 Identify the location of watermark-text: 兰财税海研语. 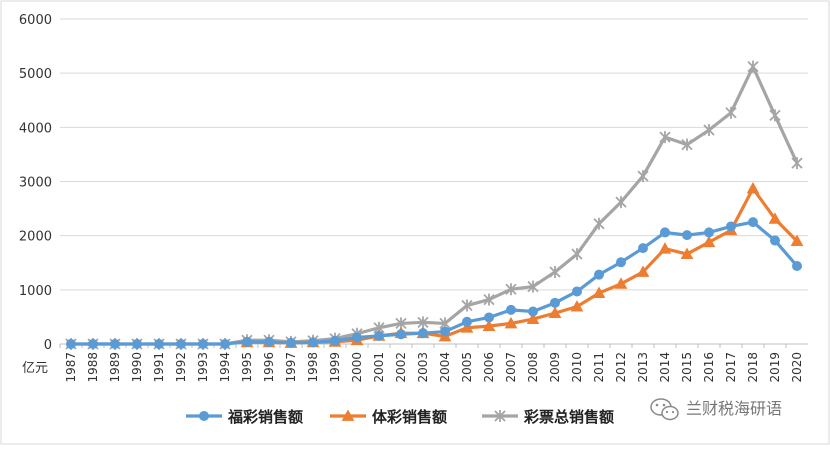
(734, 408).